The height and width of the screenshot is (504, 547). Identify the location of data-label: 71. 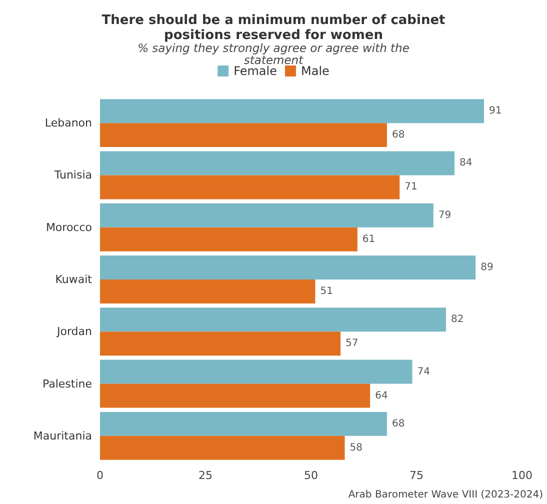
(411, 187).